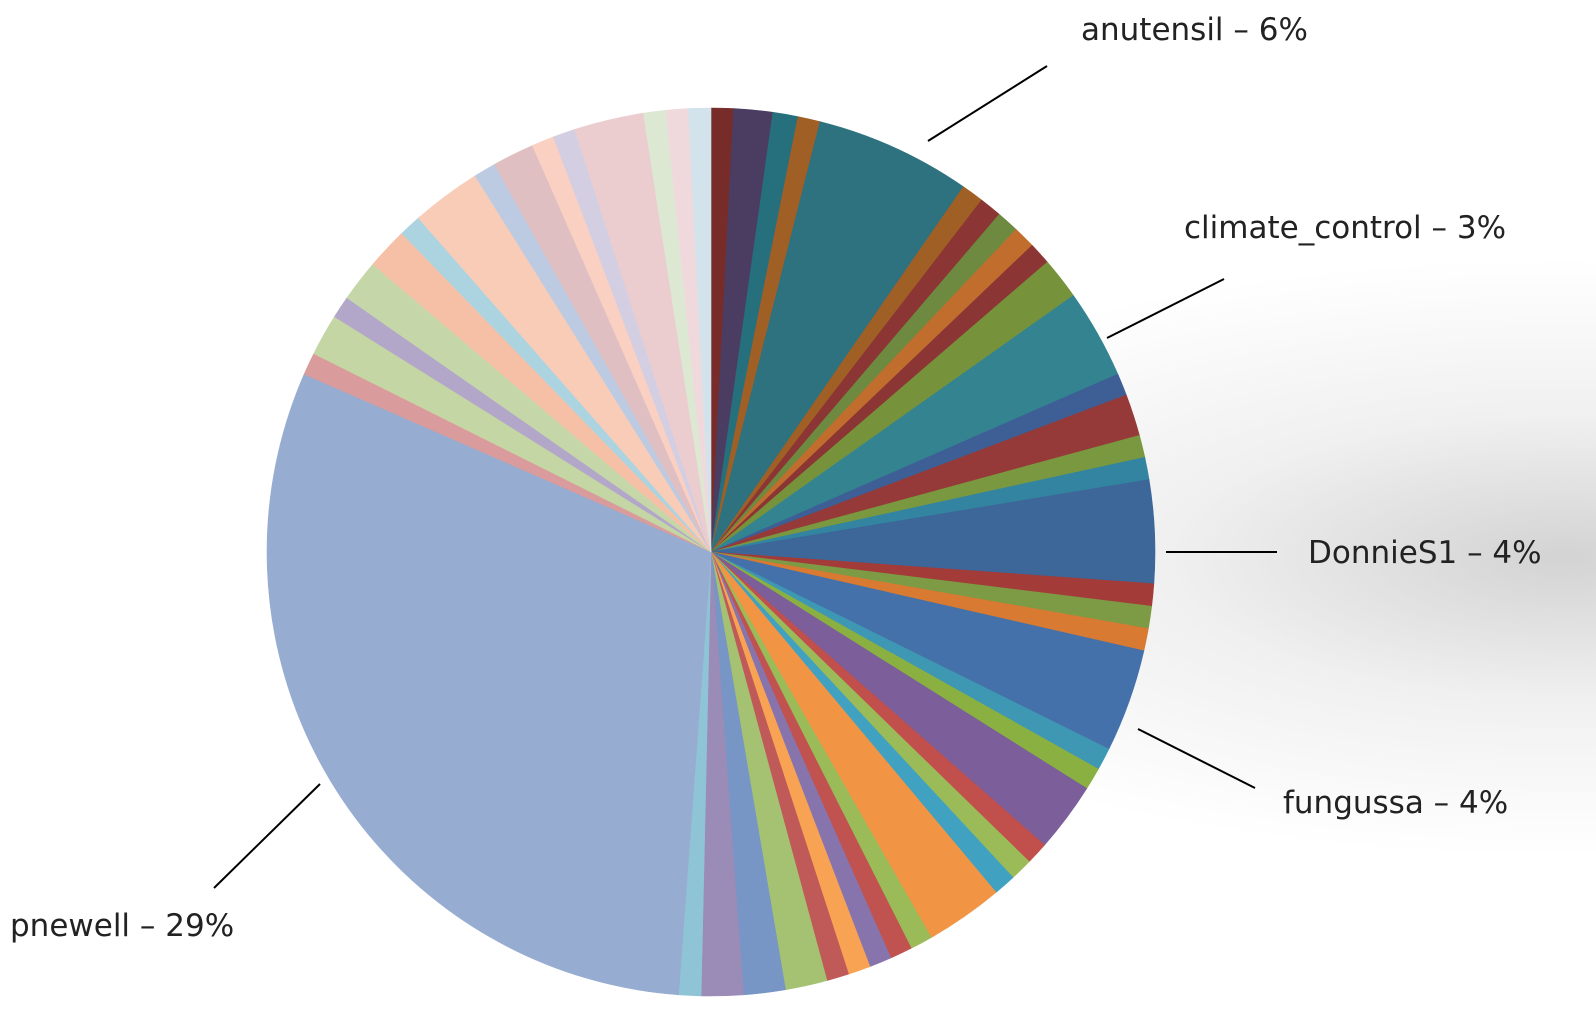  What do you see at coordinates (1425, 553) in the screenshot?
I see `slice-label-16: DonnieS1 – 4%` at bounding box center [1425, 553].